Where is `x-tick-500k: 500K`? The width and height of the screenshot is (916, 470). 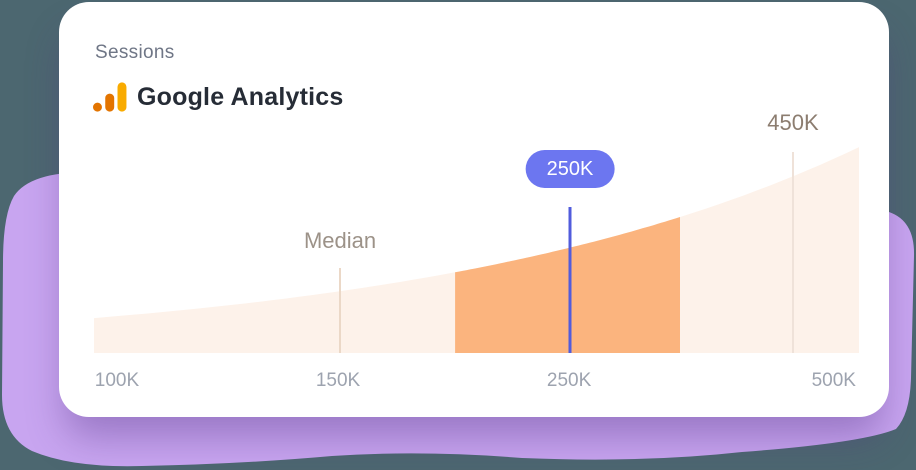
x-tick-500k: 500K is located at coordinates (833, 380).